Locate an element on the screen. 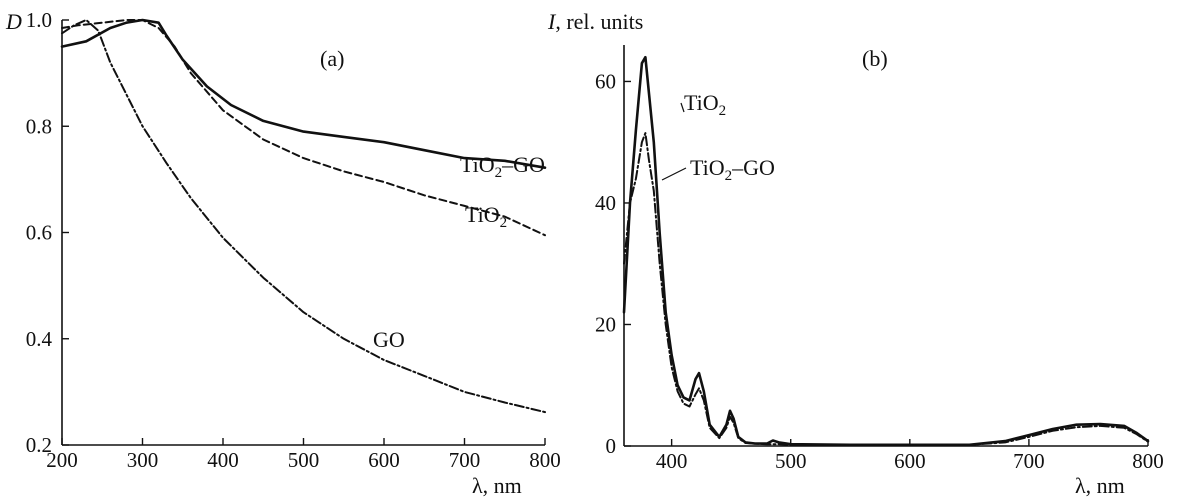  panel-b-series-label: TiO2–GO is located at coordinates (732, 169).